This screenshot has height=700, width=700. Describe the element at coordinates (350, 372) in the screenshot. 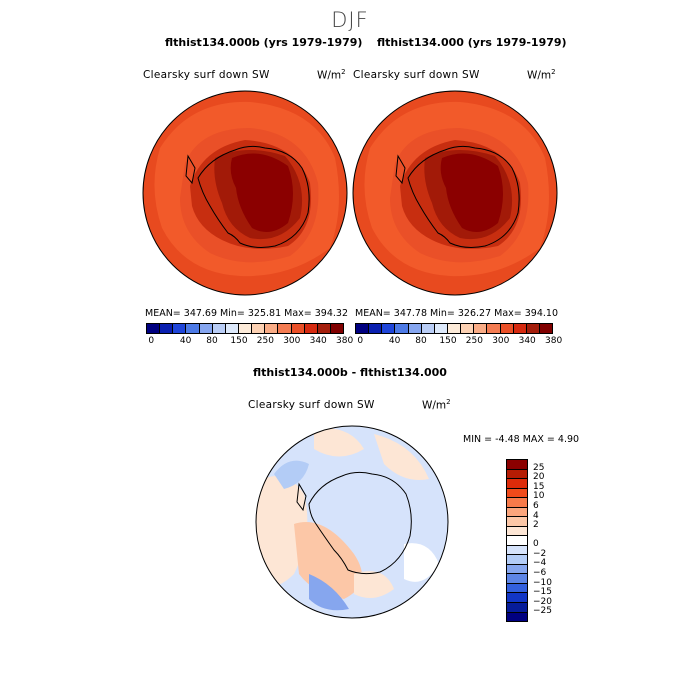

I see `diff-panel-title: flthist134.000b - flthist134.000` at that location.